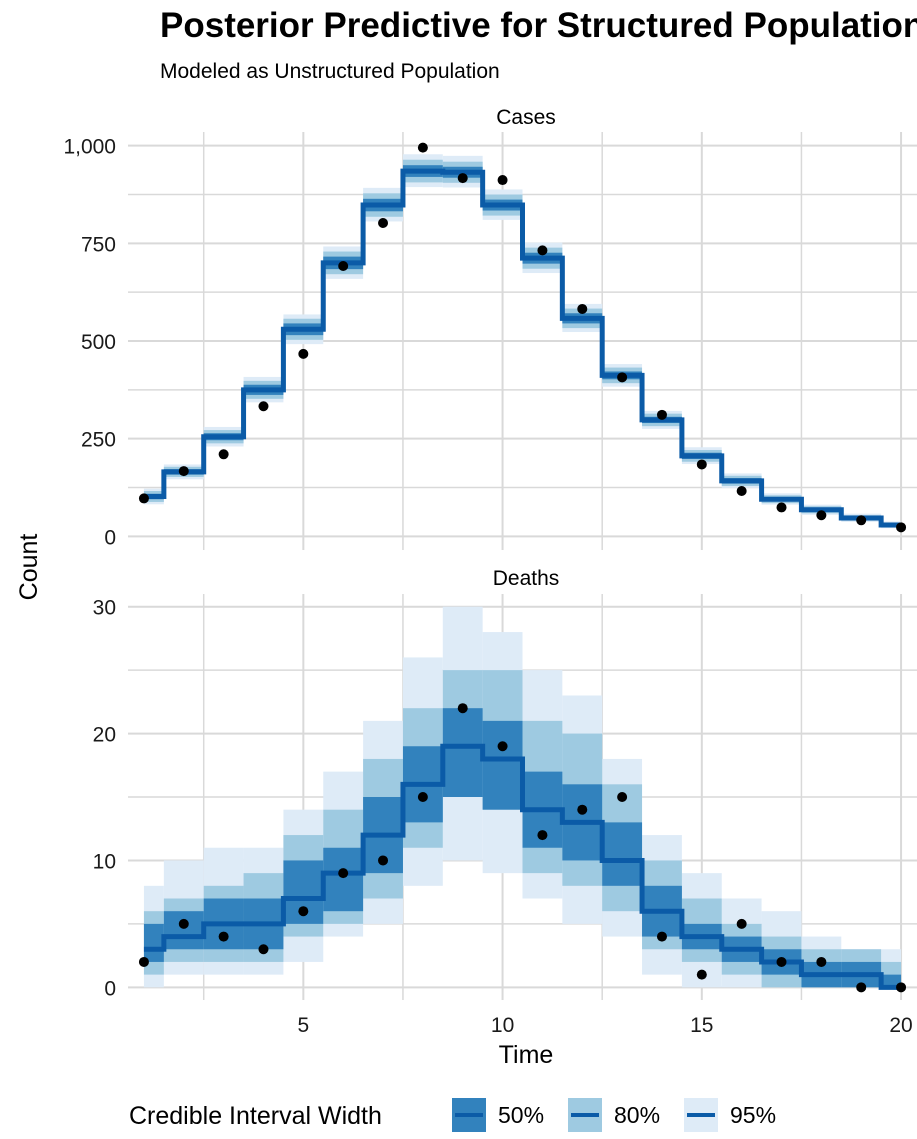  What do you see at coordinates (526, 578) in the screenshot?
I see `strip-label-deaths: Deaths` at bounding box center [526, 578].